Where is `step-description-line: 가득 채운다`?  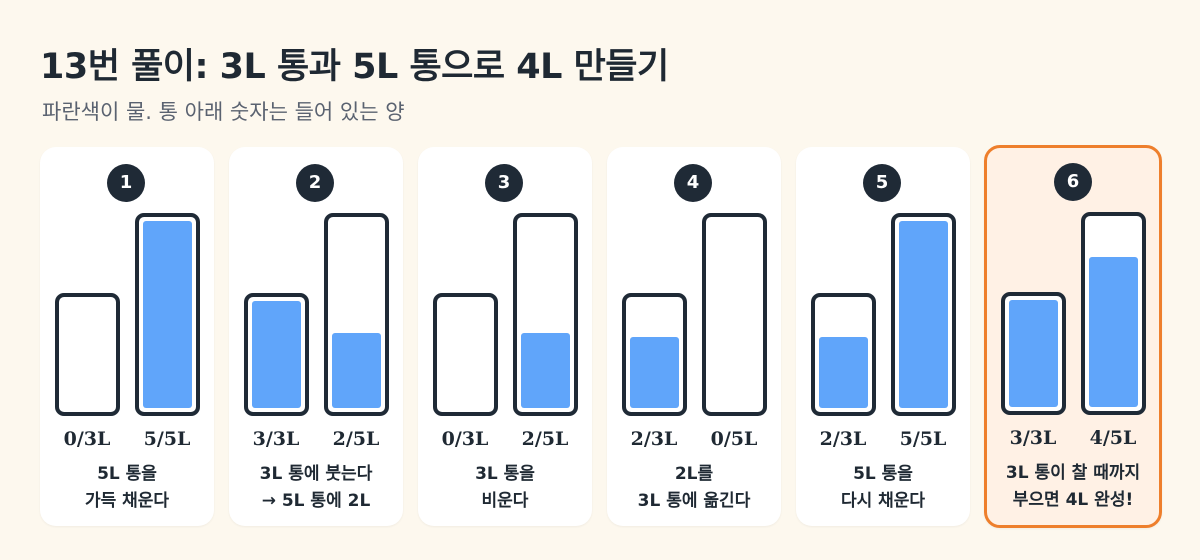 step-description-line: 가득 채운다 is located at coordinates (127, 501).